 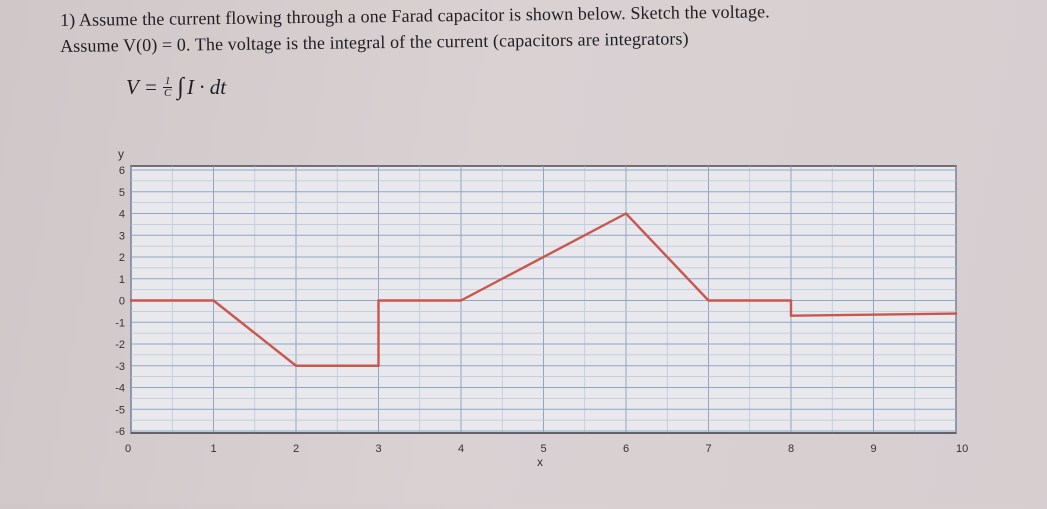 I want to click on y-tick-label: 2, so click(x=122, y=258).